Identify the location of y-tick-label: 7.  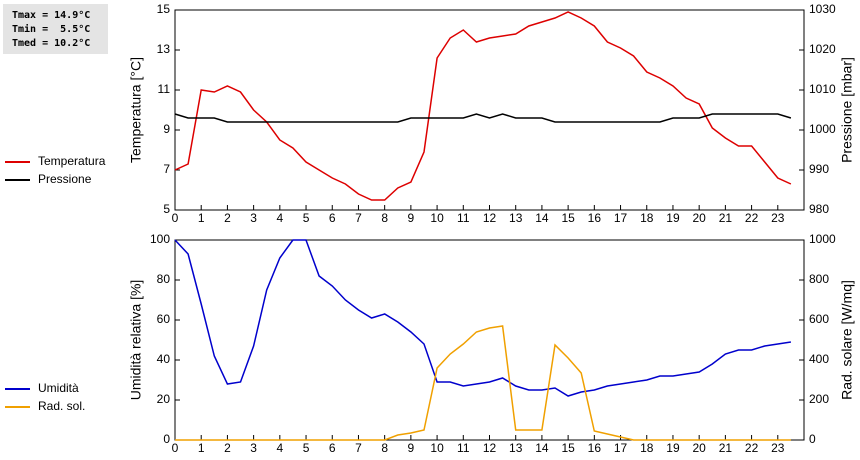
(166, 169).